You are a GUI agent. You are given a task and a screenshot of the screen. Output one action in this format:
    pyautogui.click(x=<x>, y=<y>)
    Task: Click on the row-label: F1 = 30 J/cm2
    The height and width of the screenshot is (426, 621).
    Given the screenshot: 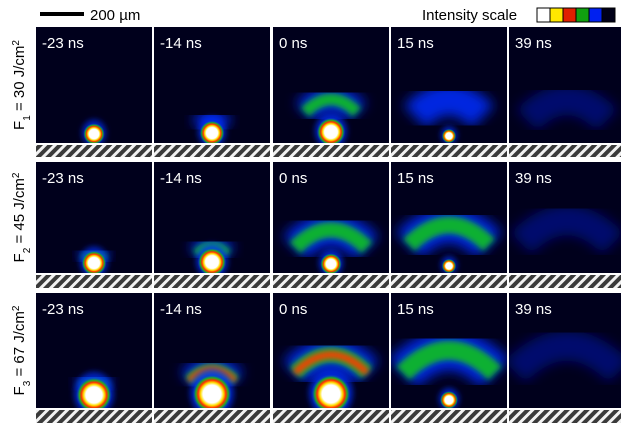 What is the action you would take?
    pyautogui.click(x=22, y=85)
    